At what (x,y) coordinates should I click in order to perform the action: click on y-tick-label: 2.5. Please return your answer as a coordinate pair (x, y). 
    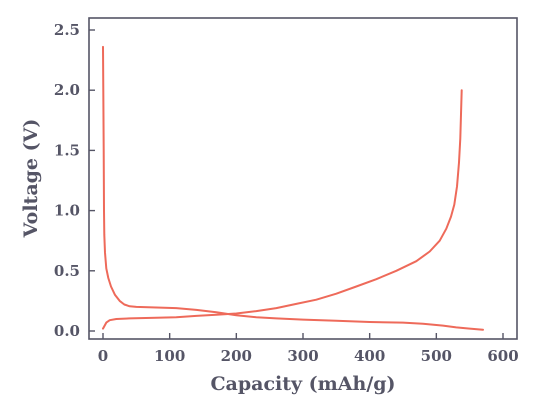
    Looking at the image, I should click on (67, 30).